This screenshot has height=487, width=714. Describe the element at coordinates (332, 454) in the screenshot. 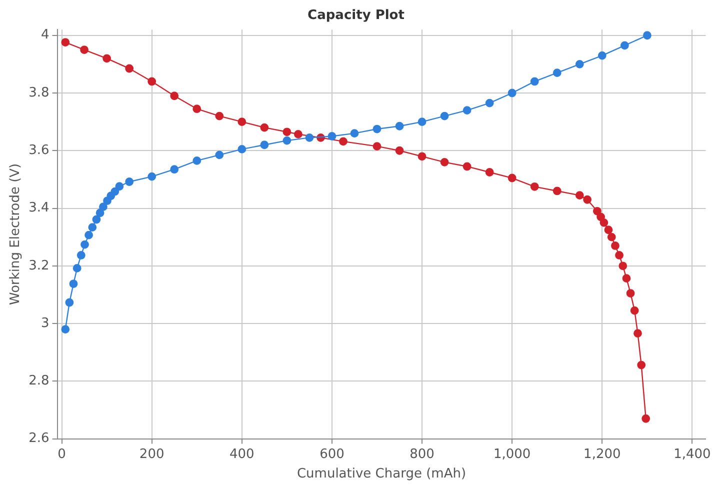

I see `x-tick-label: 600` at that location.